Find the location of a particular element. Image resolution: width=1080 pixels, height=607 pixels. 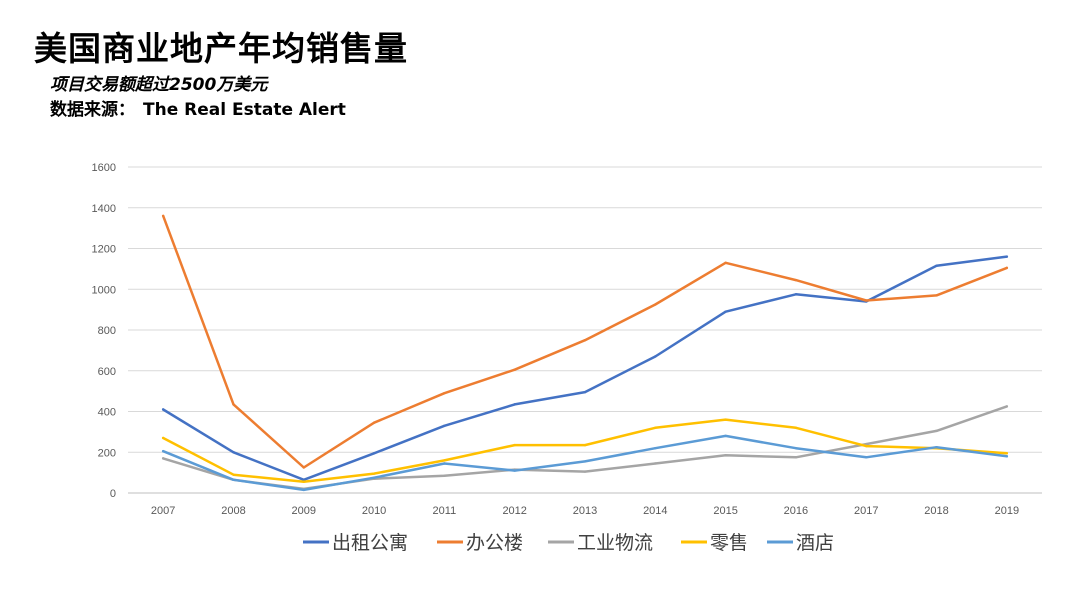

x-tick-label: 2013 is located at coordinates (585, 511).